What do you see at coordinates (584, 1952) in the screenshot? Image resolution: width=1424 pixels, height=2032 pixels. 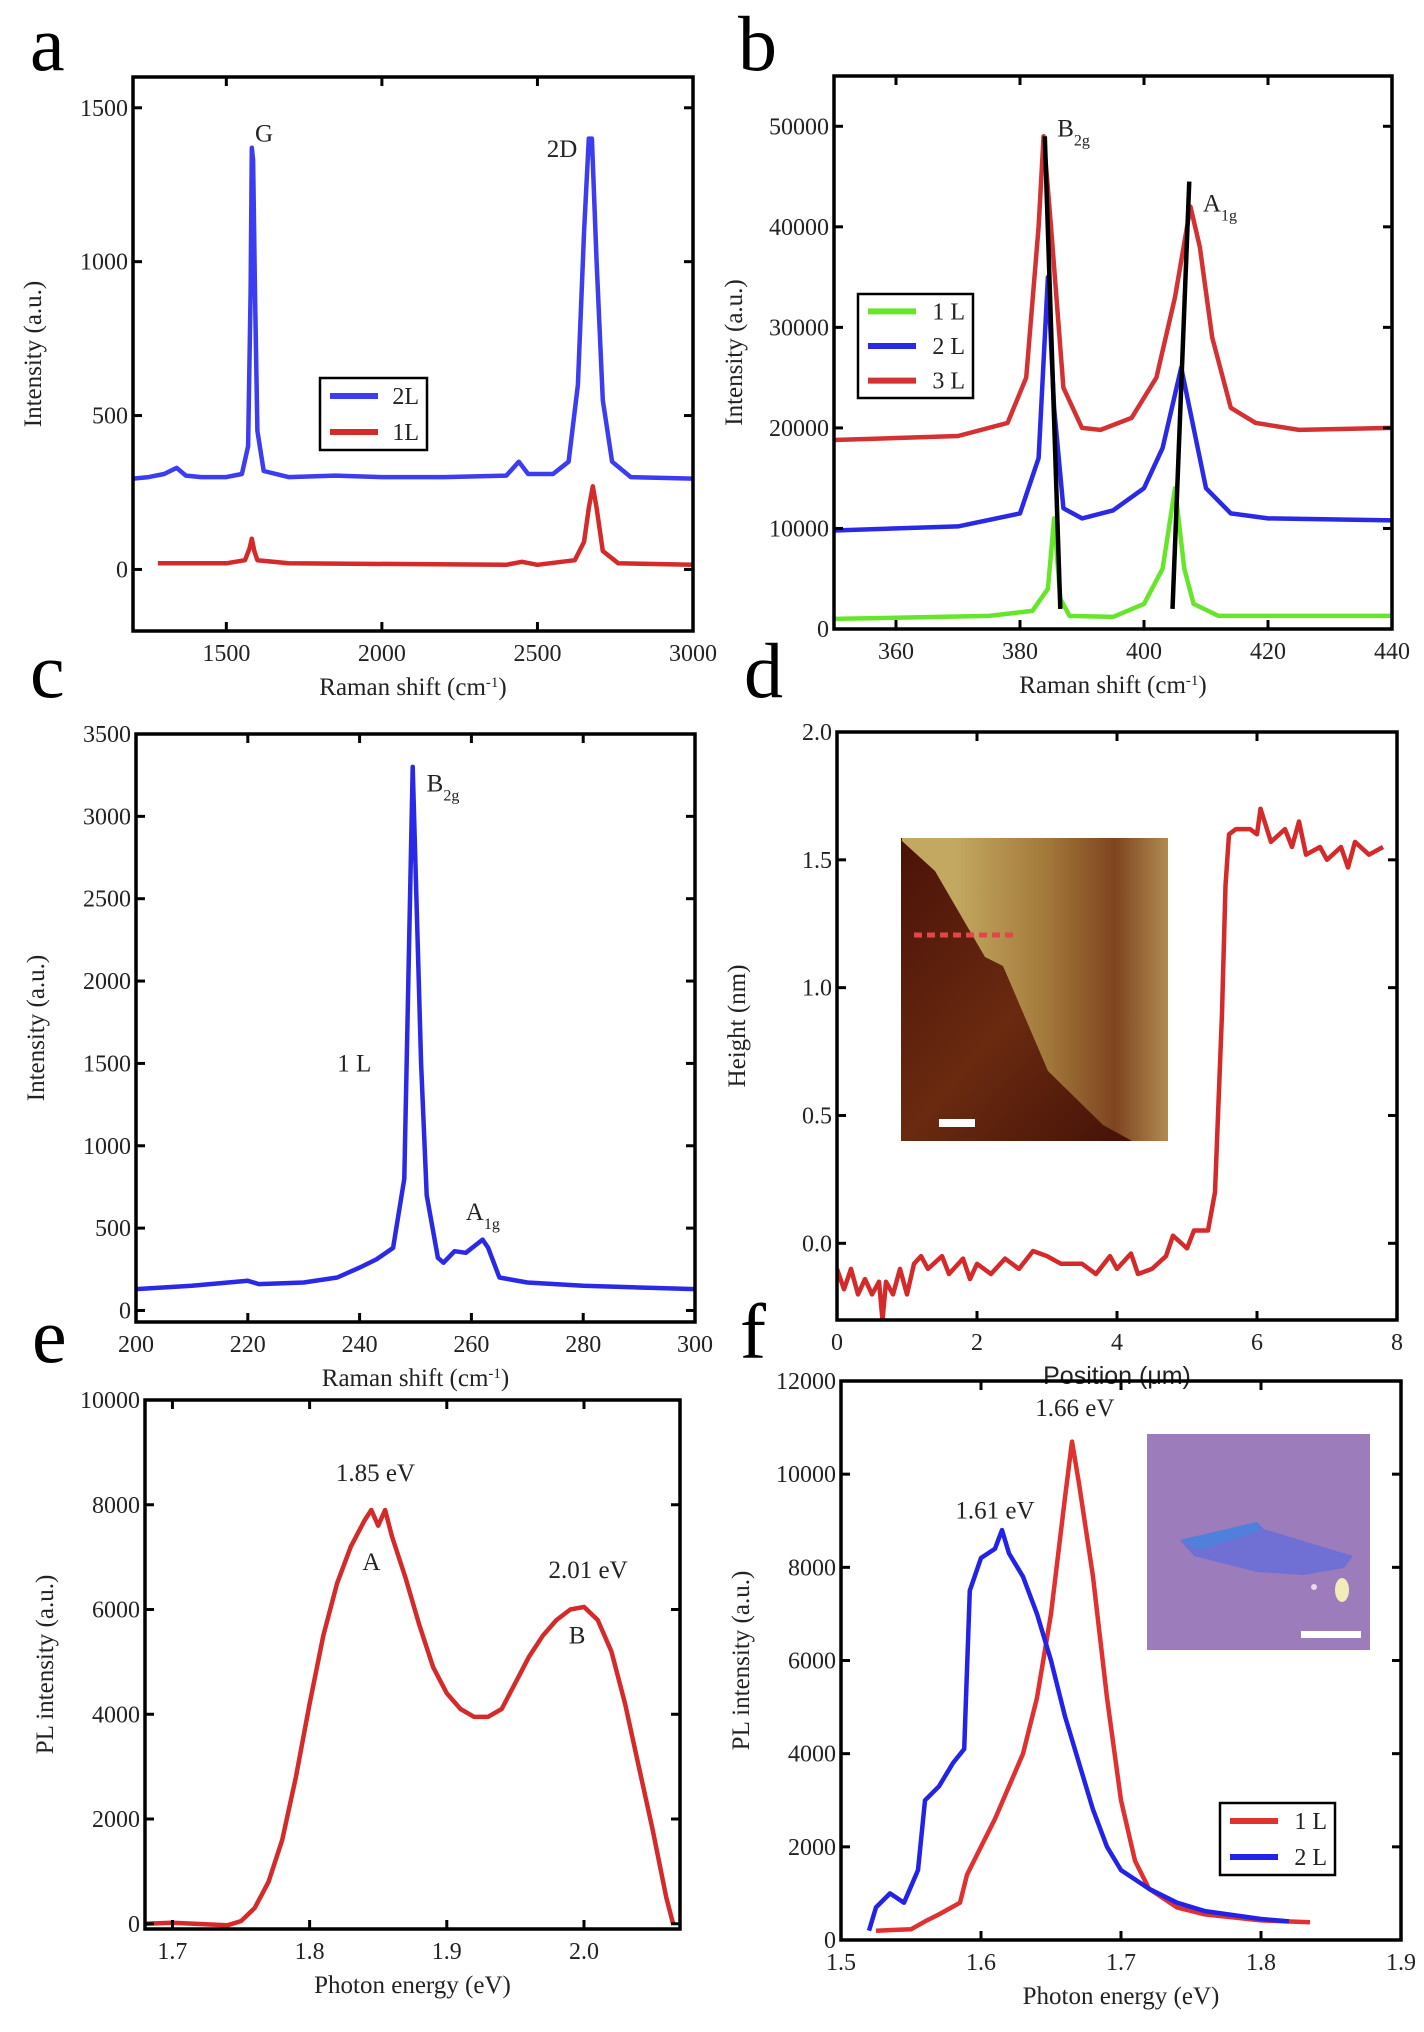 I see `x-tick-label: 2.0` at bounding box center [584, 1952].